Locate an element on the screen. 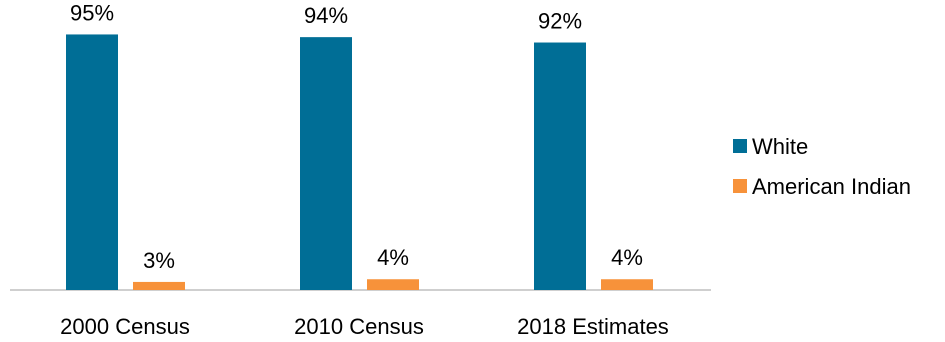 This screenshot has height=342, width=945. bar-american-indian-2018-estimates is located at coordinates (627, 284).